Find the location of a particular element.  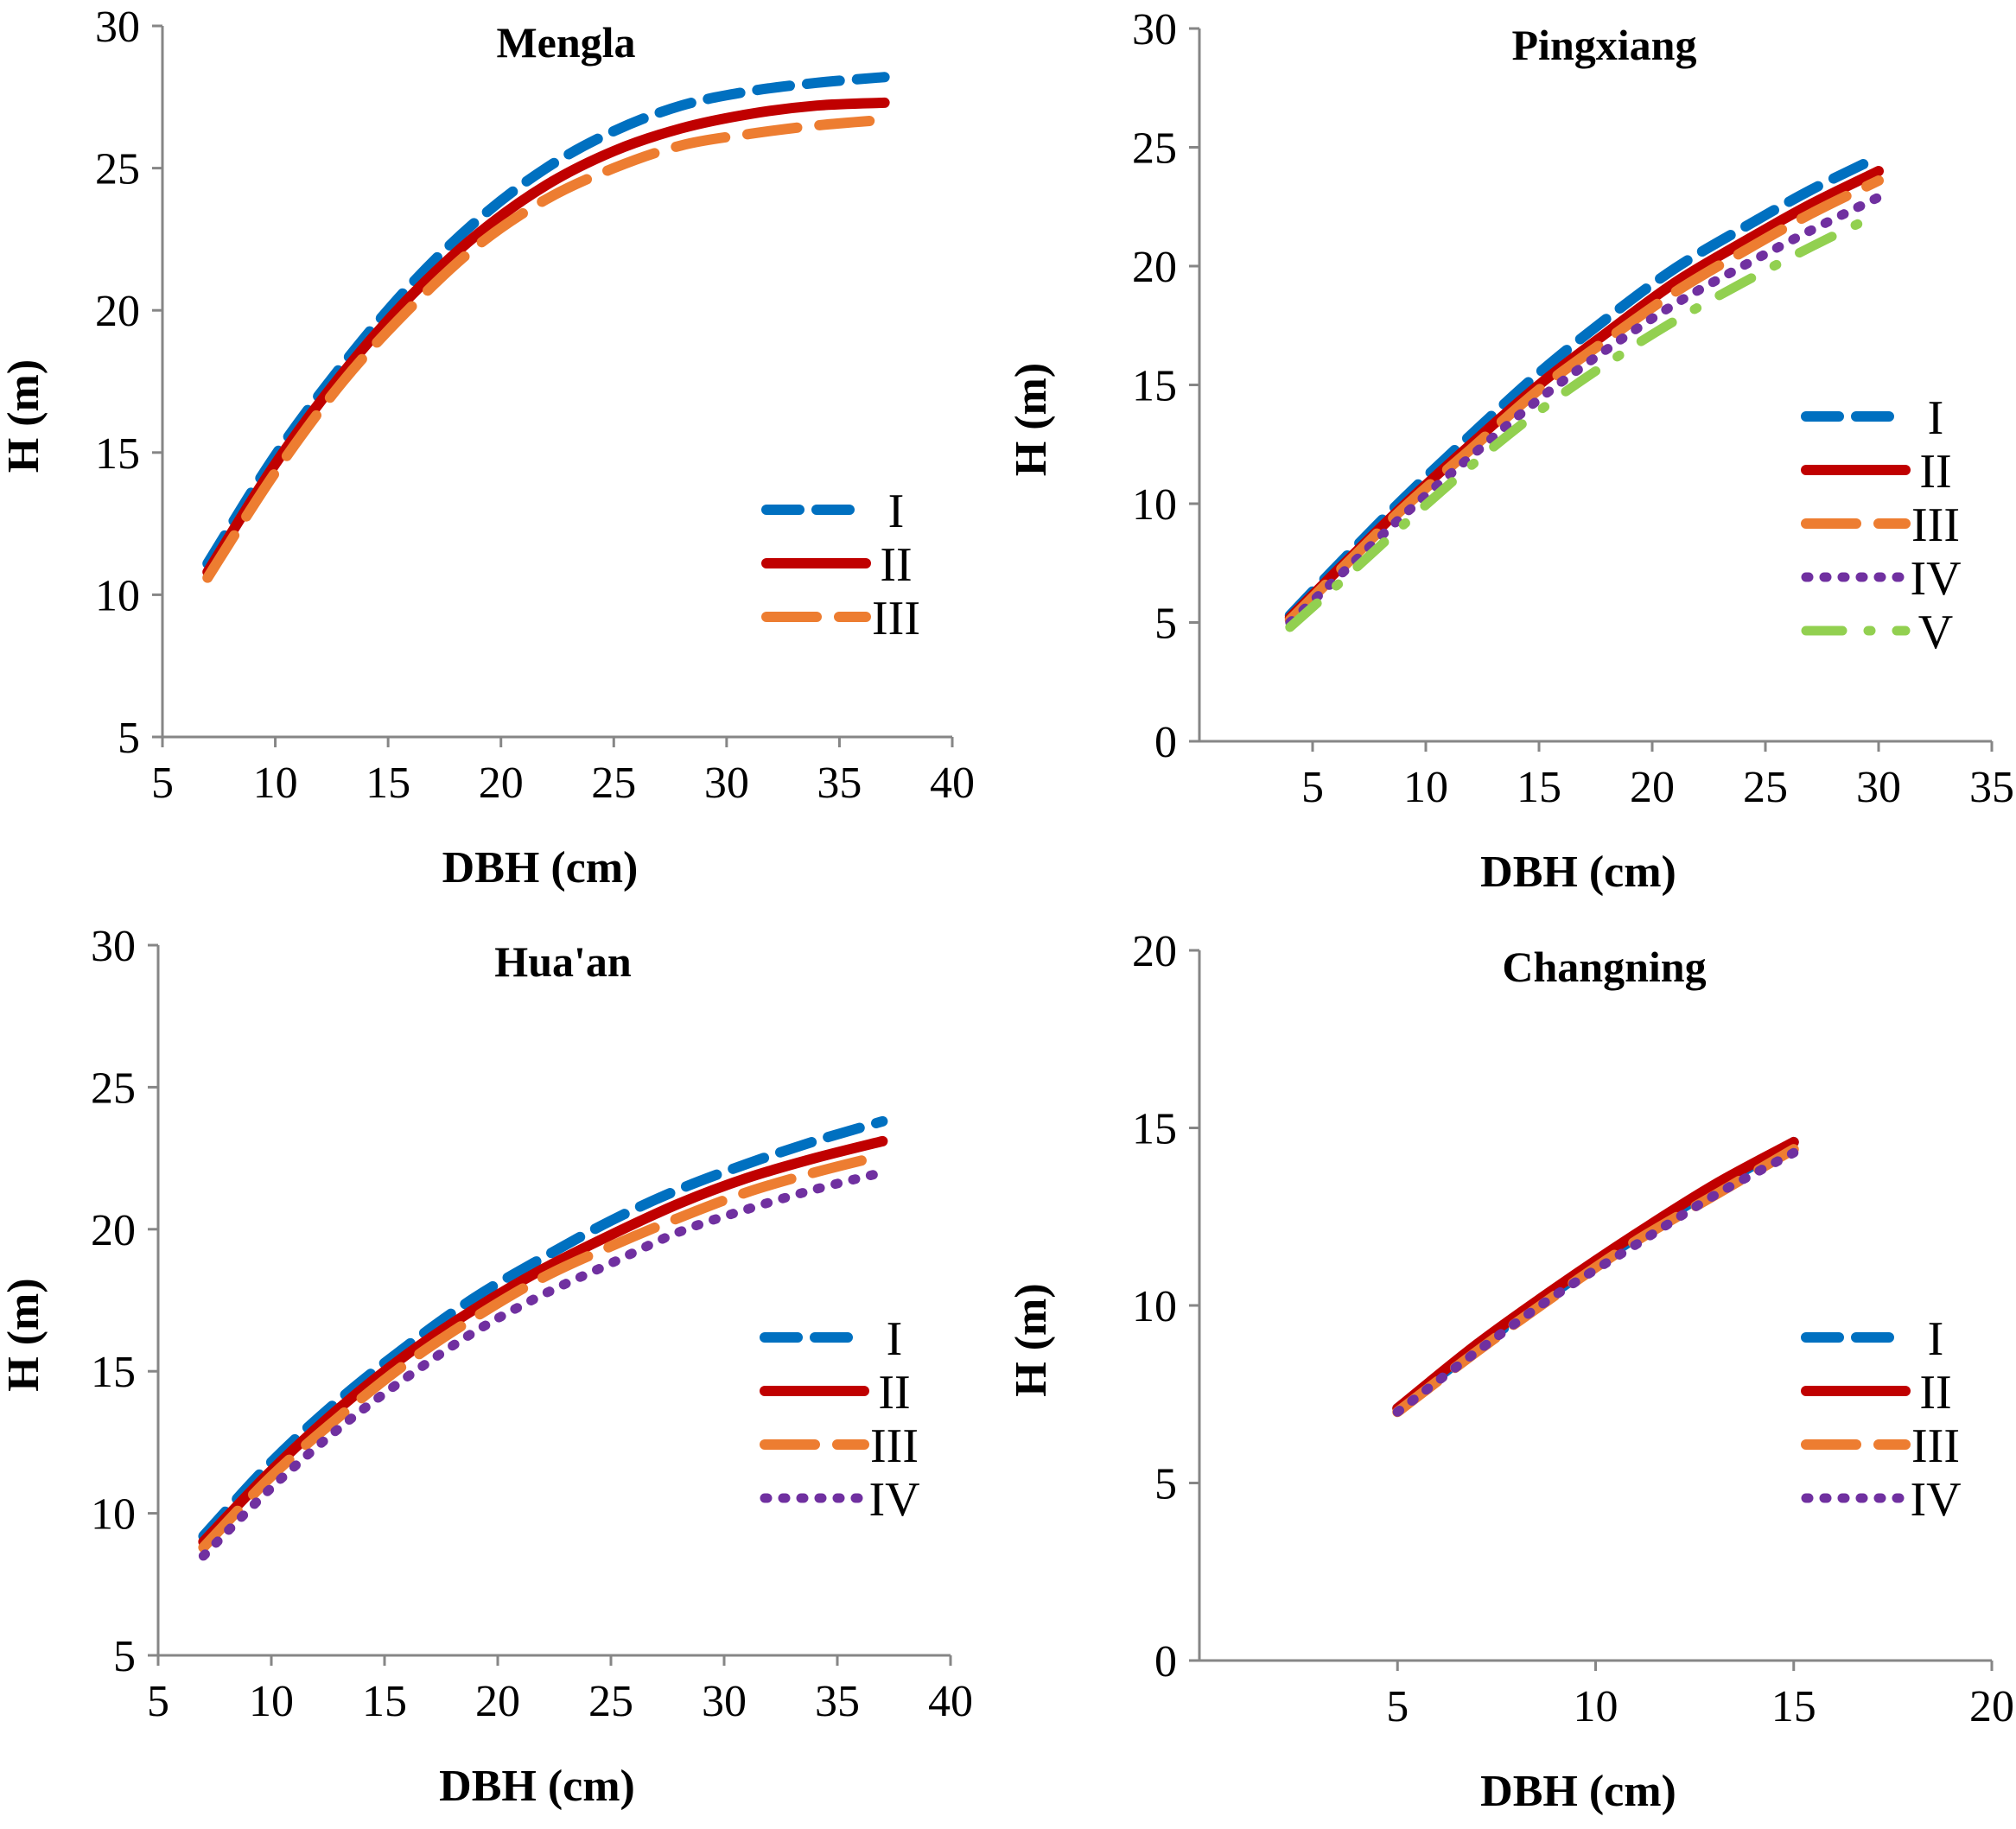

series-line-v is located at coordinates (1585, 420).